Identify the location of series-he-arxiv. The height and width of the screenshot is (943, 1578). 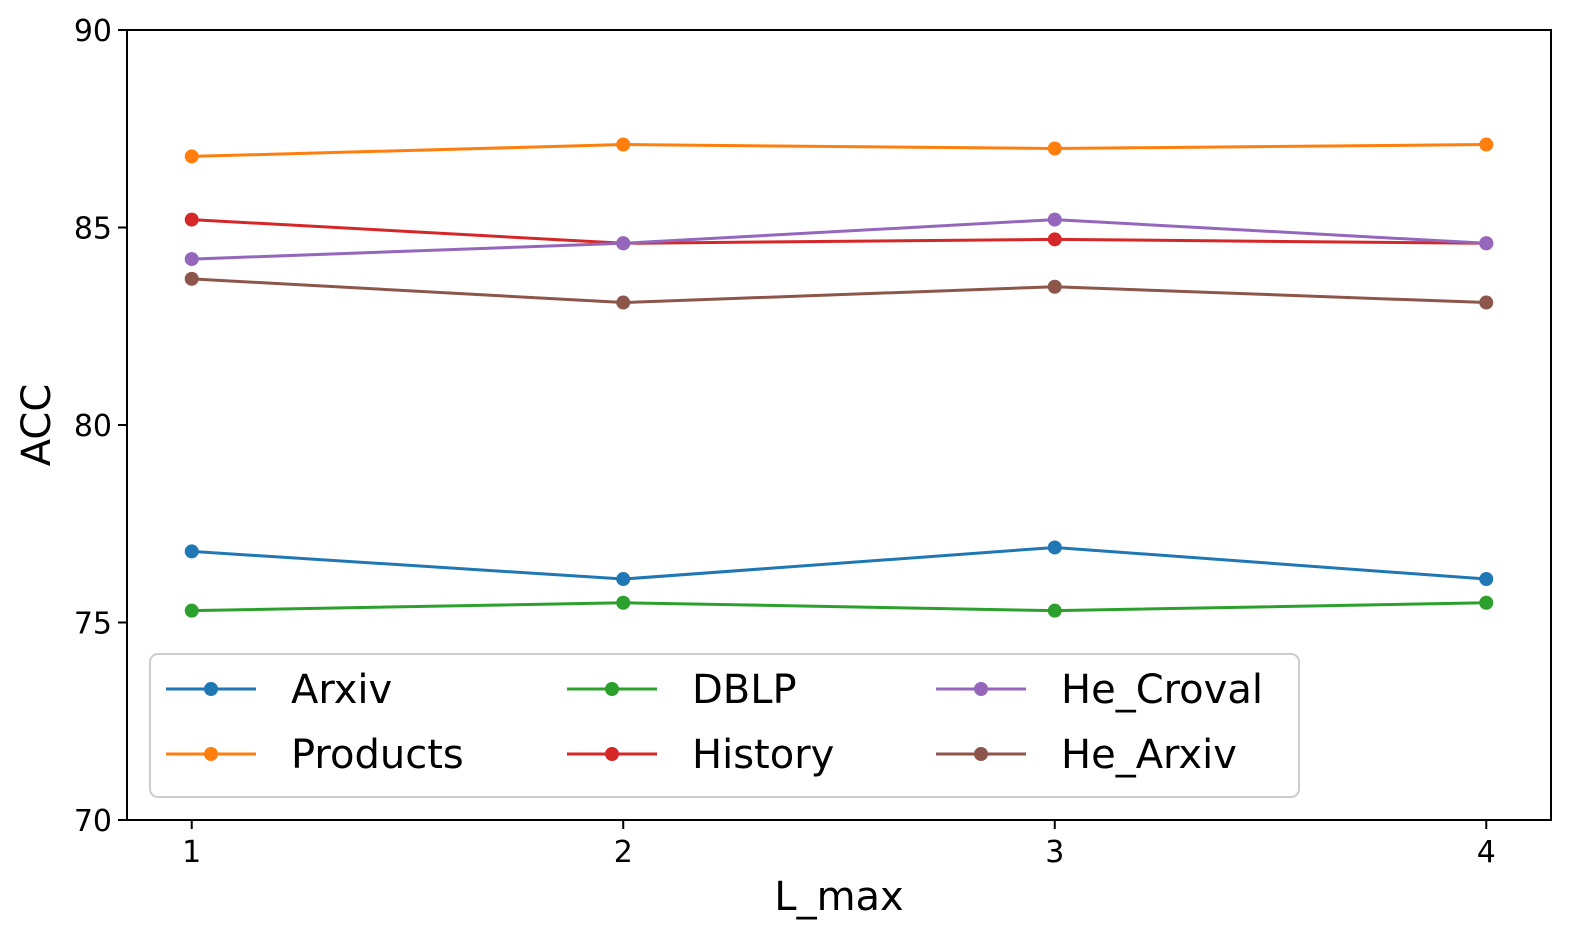
(839, 290).